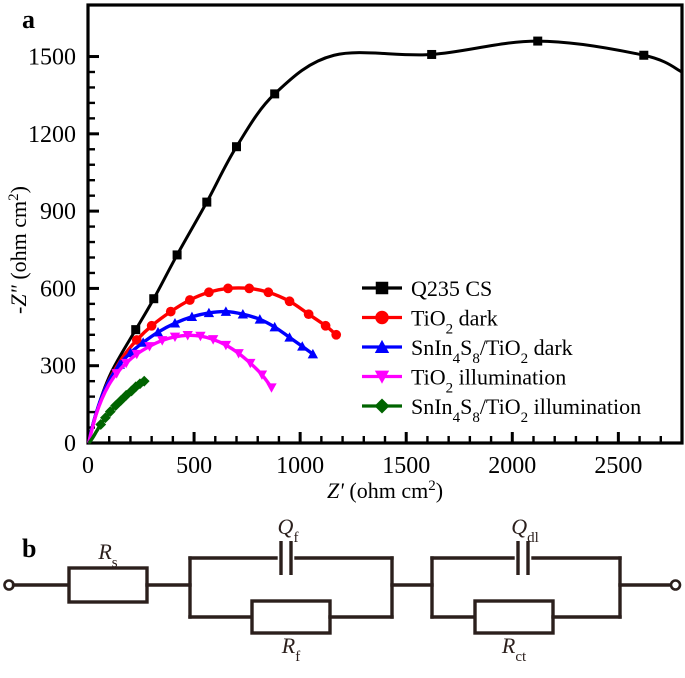  I want to click on legend-item-1: TiO2 dark, so click(430, 322).